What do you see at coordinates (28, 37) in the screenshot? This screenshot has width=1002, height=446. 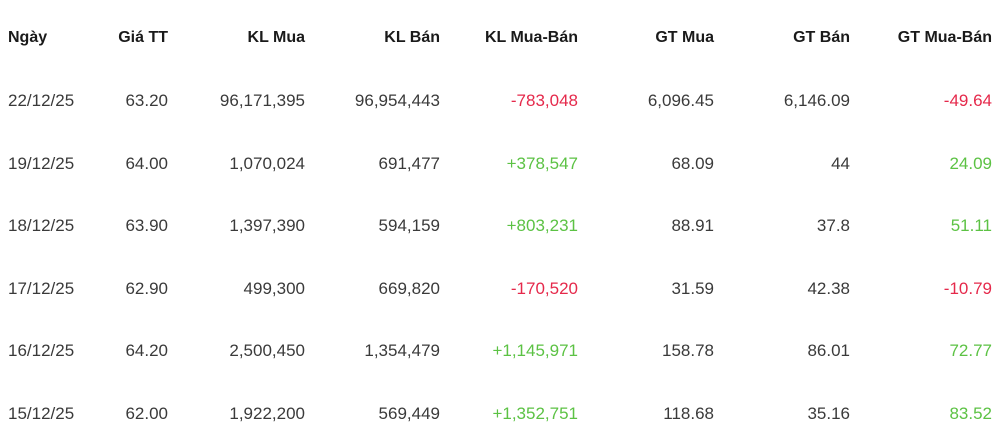 I see `column-header: Ngày` at bounding box center [28, 37].